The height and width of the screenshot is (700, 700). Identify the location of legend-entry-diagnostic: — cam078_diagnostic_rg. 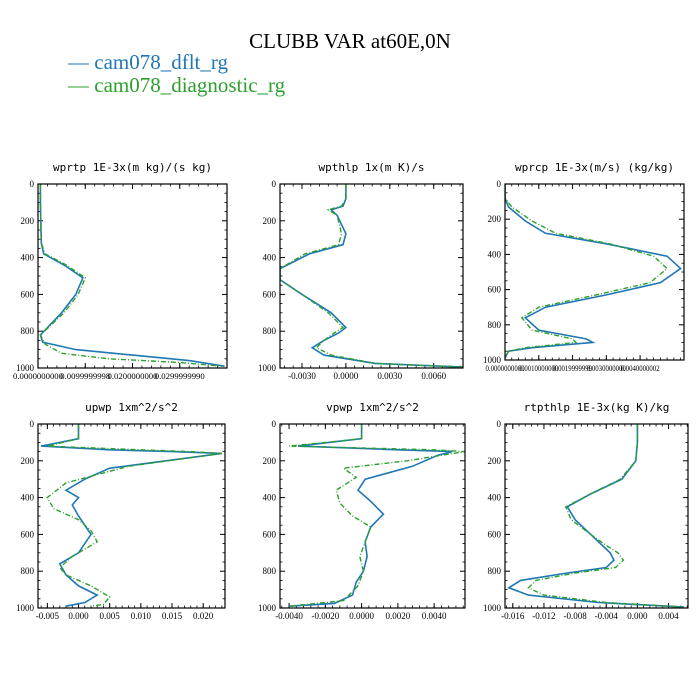
(176, 85).